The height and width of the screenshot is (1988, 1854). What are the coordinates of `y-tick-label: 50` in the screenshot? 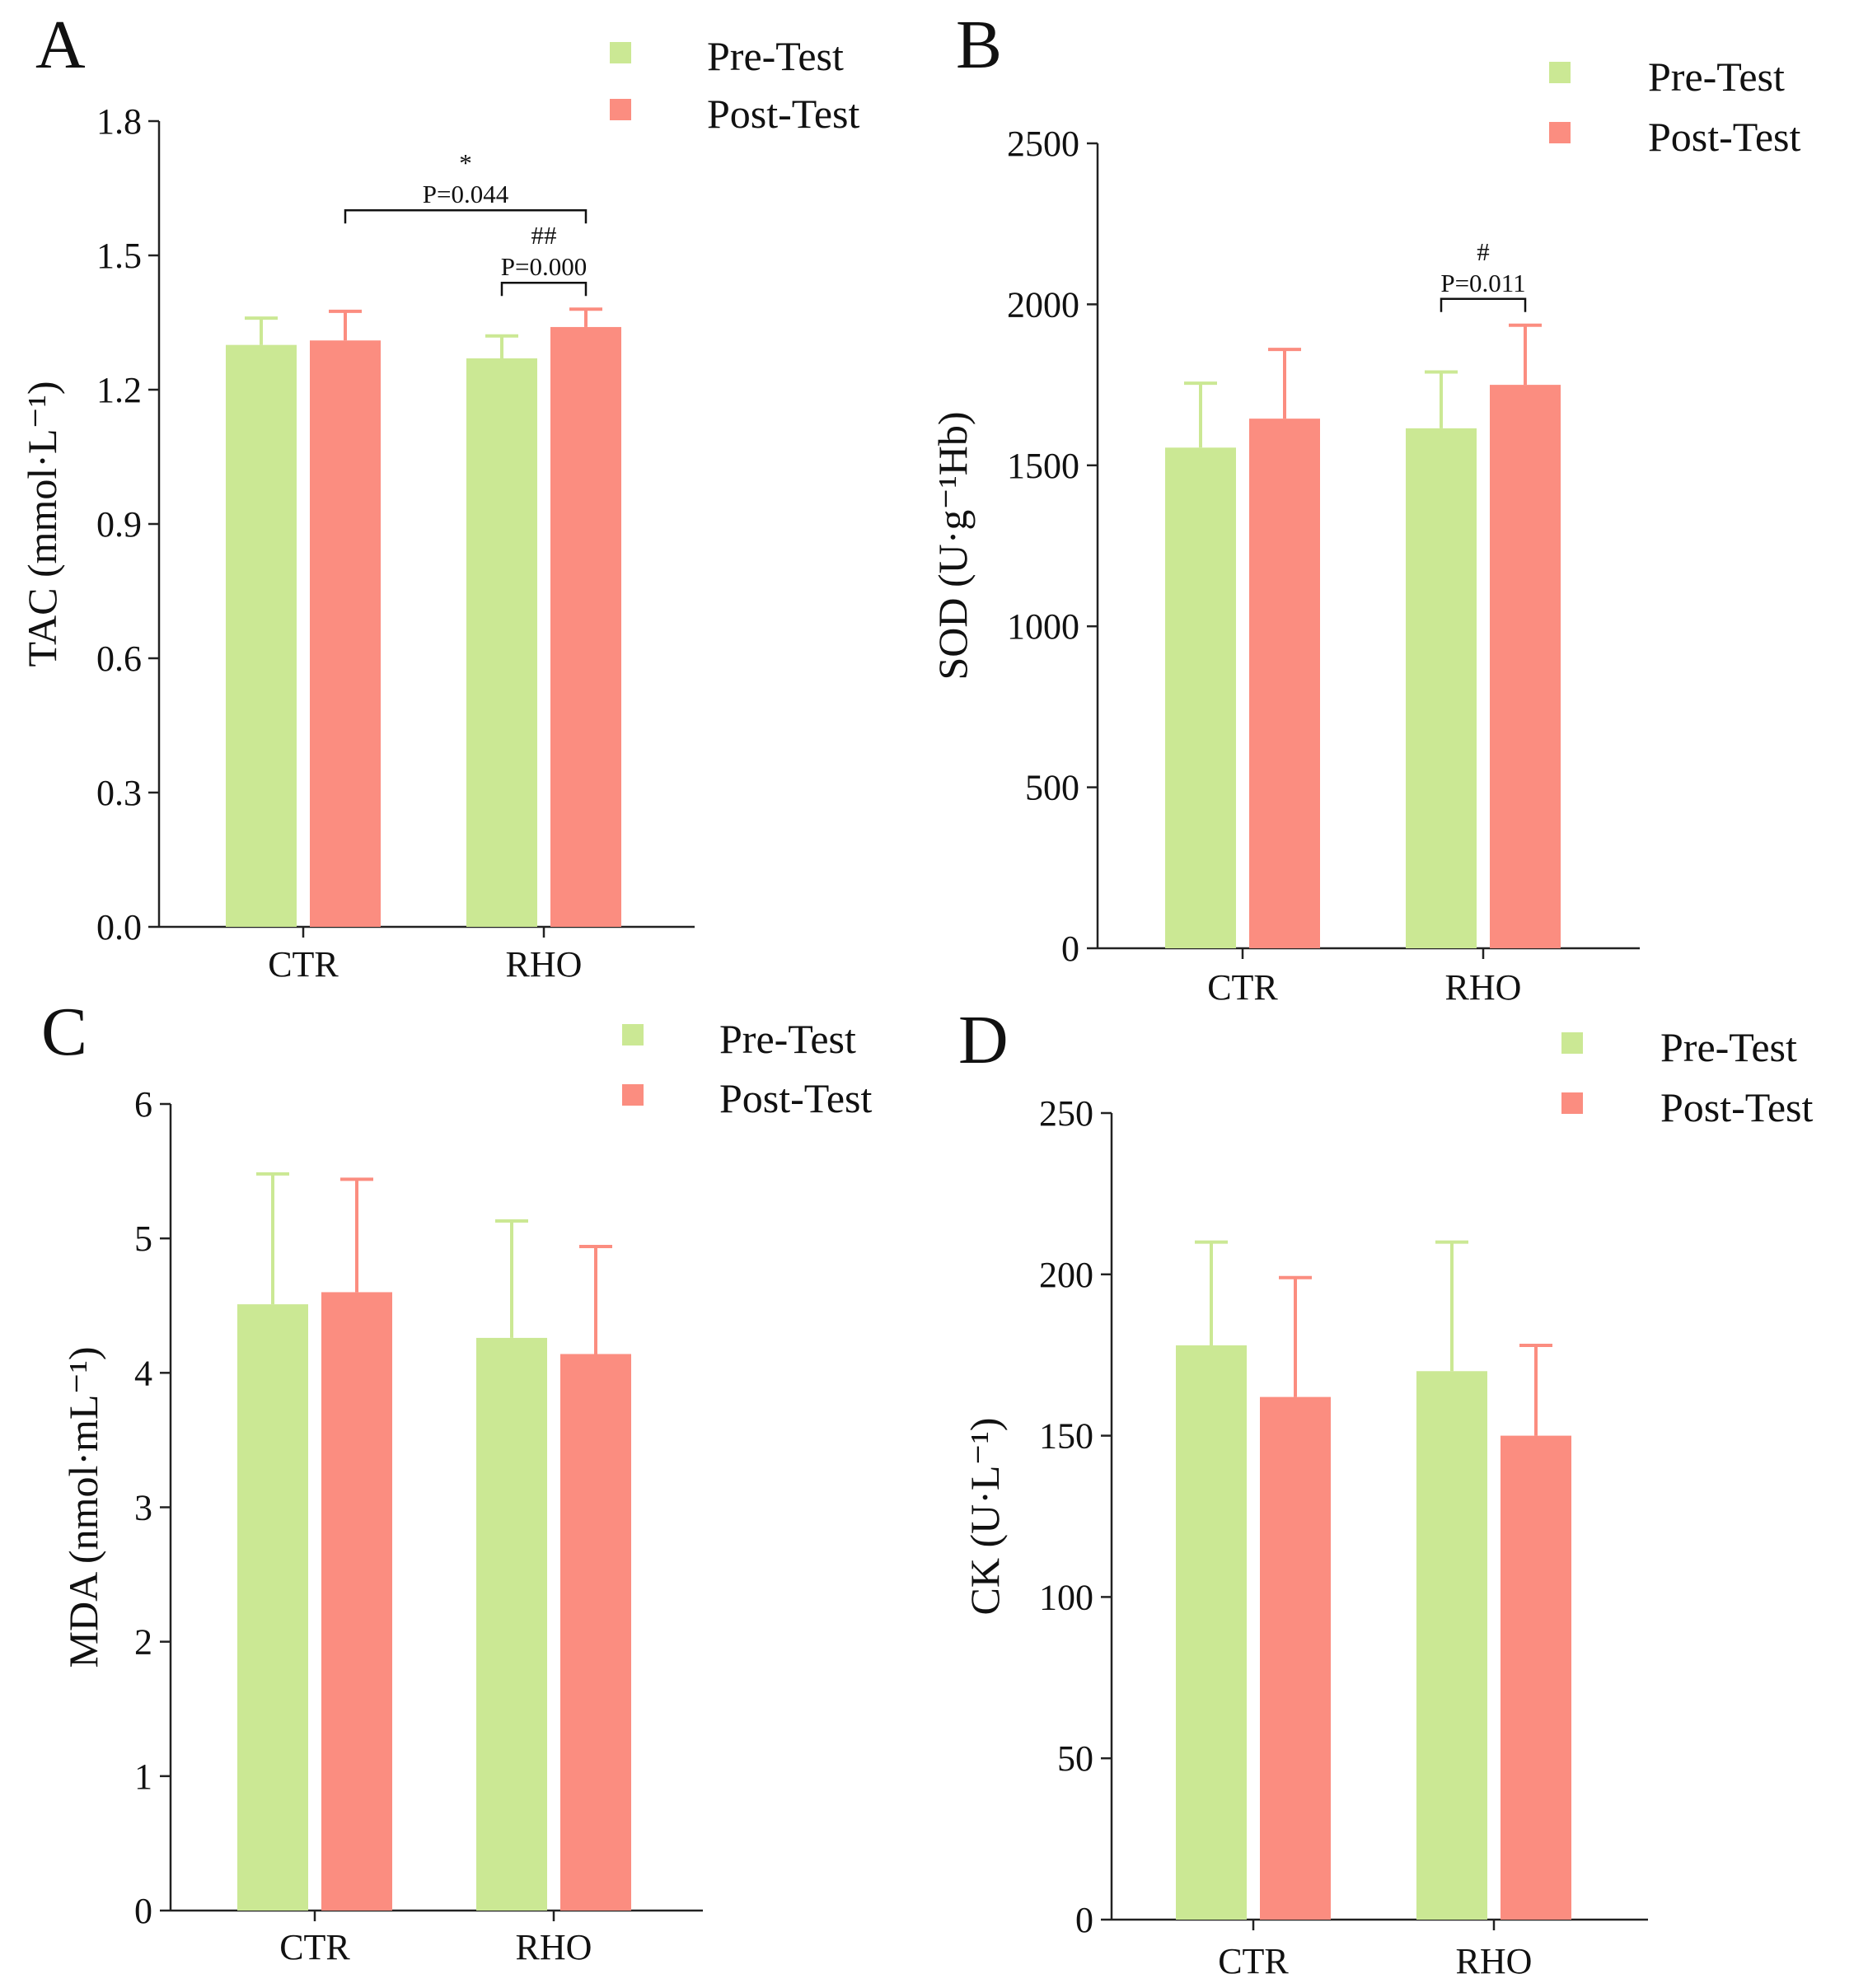 It's located at (1075, 1758).